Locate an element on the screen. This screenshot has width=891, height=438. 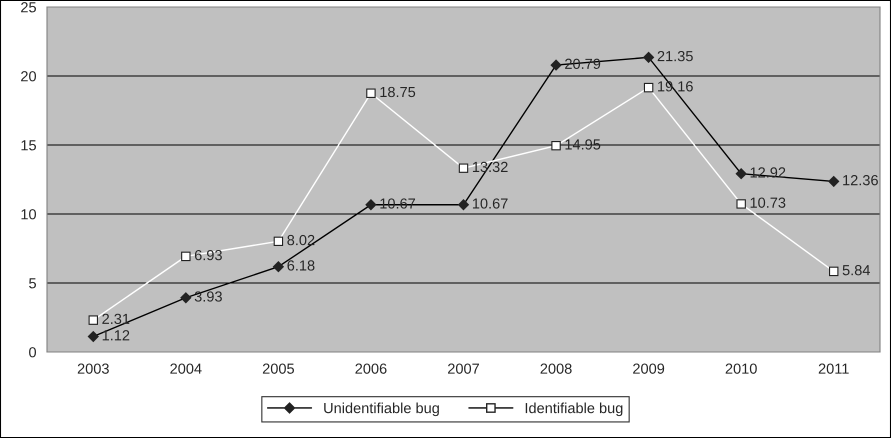
data-label: 2.31 is located at coordinates (116, 319).